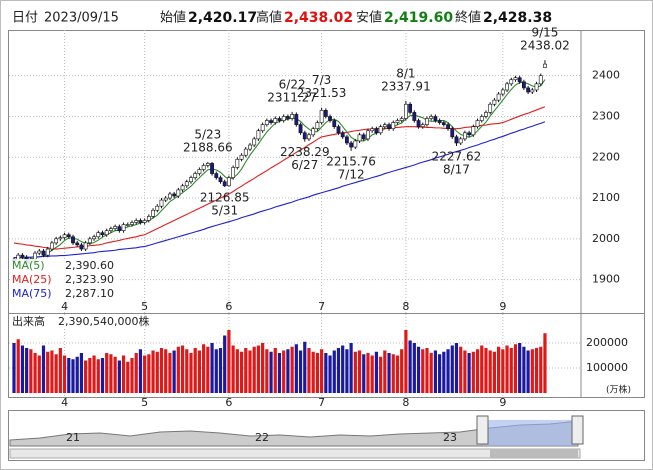 The width and height of the screenshot is (653, 470). Describe the element at coordinates (606, 238) in the screenshot. I see `y-tick-label: 2000` at that location.